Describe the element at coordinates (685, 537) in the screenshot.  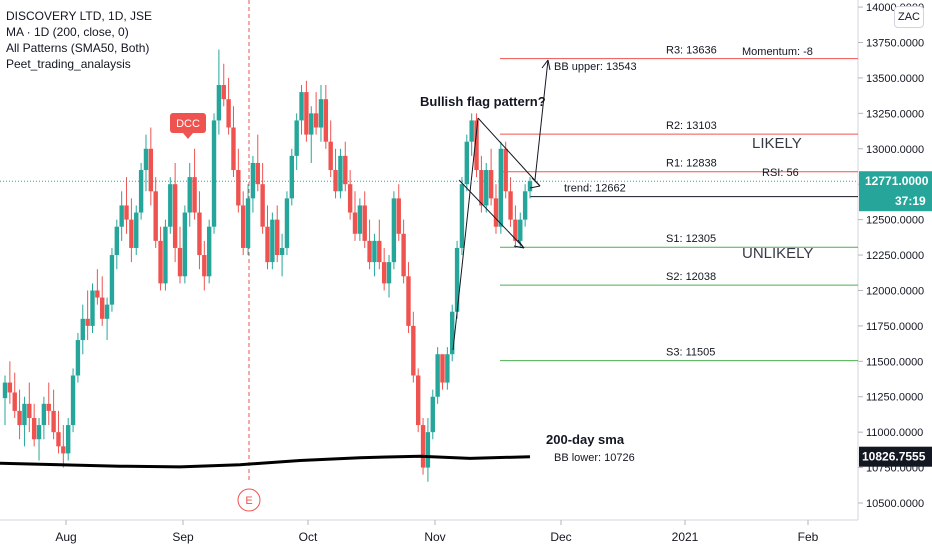
I see `time-tick-label: 2021` at that location.